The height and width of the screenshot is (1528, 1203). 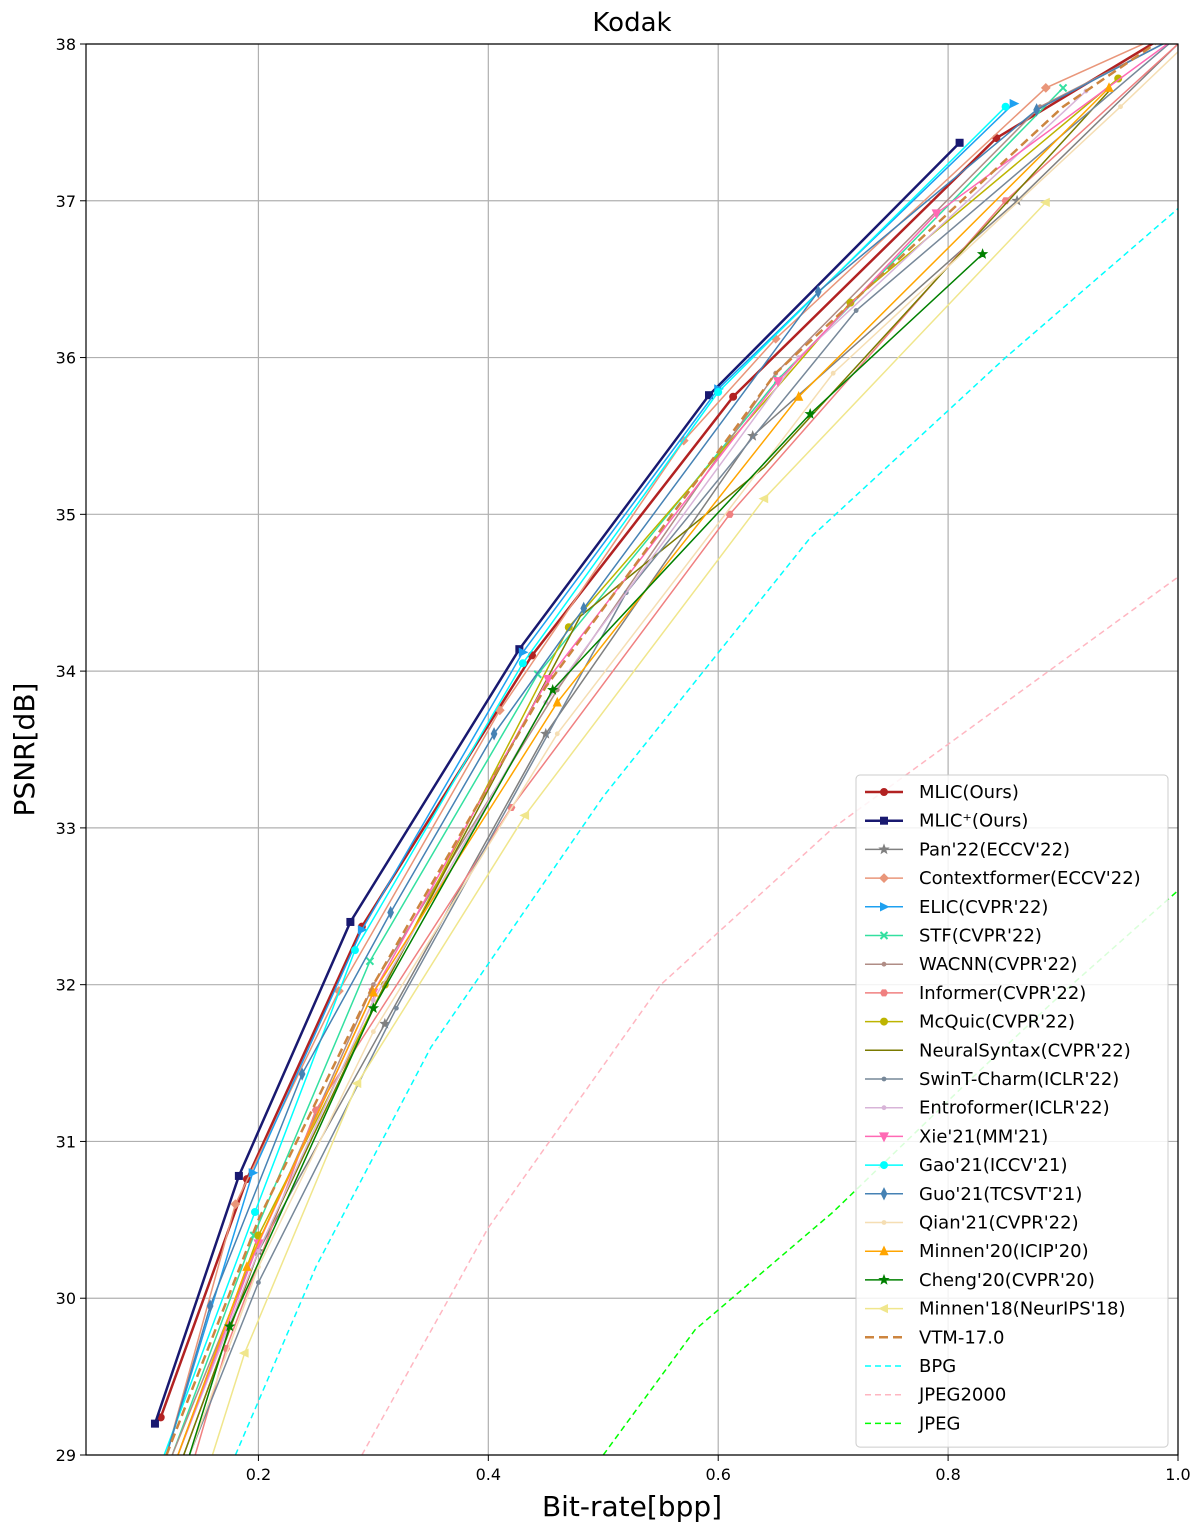 I want to click on legend-label: Cheng'20(CVPR'20), so click(x=1007, y=1280).